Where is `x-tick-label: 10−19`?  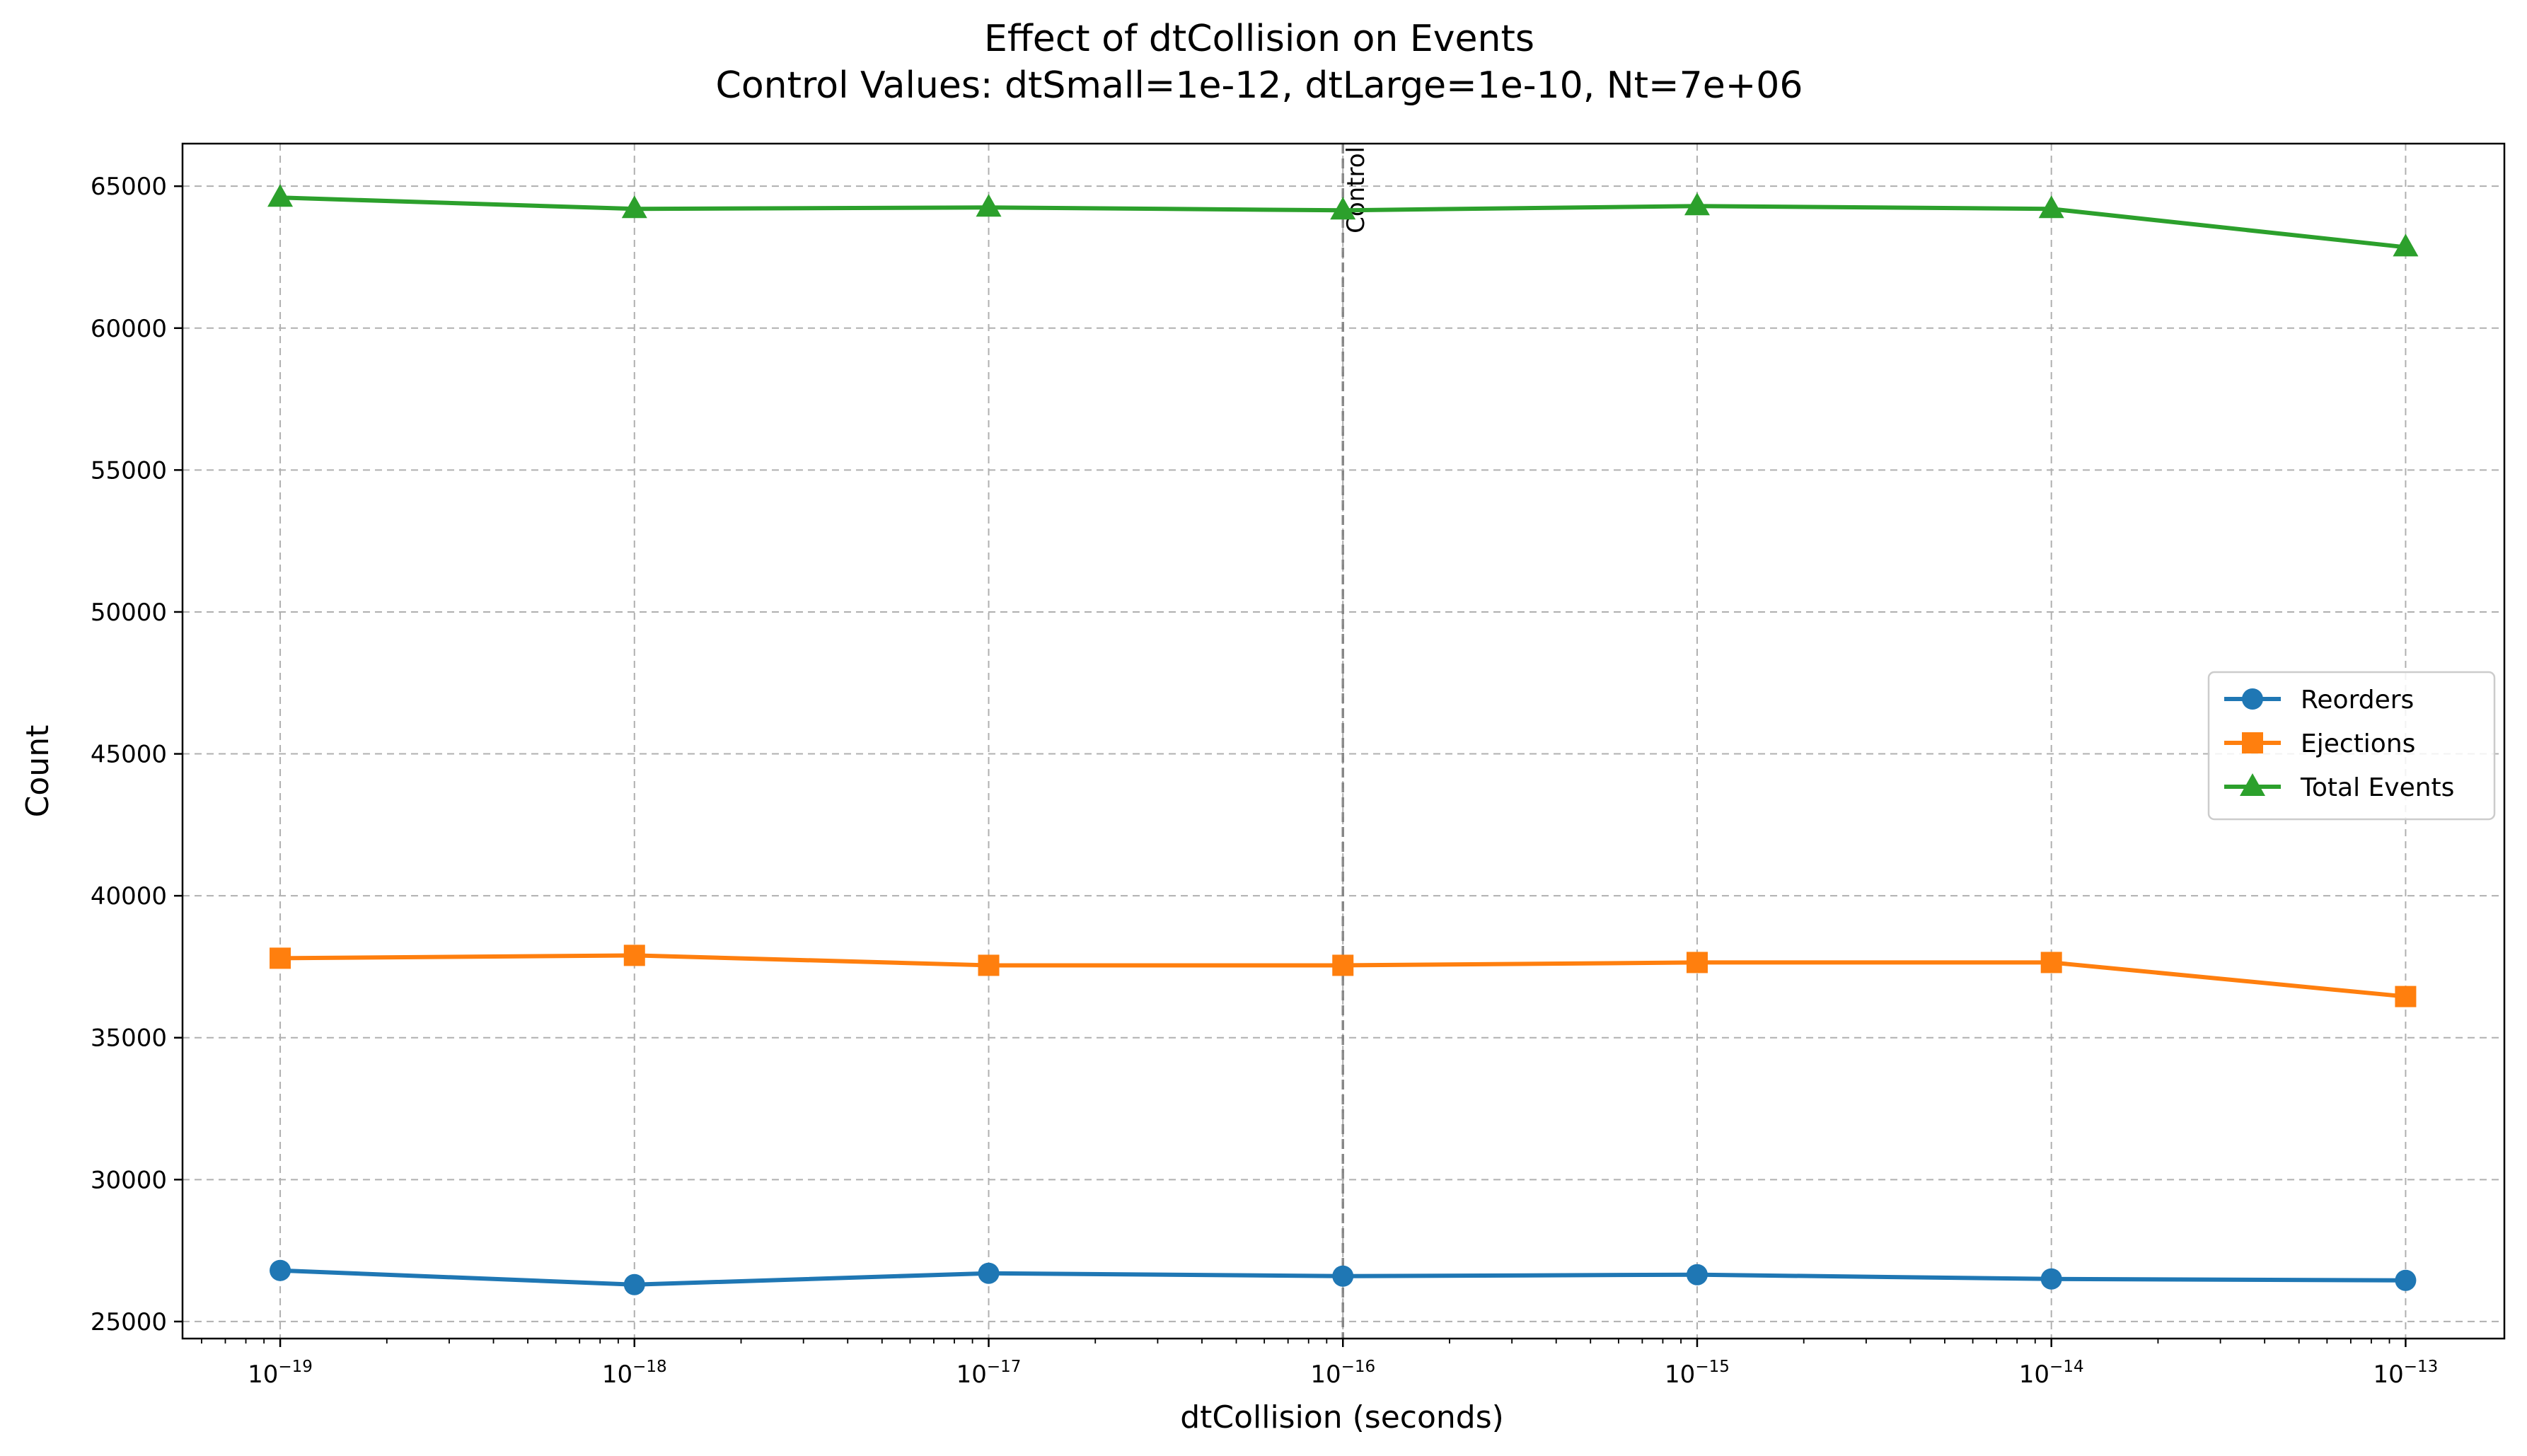 x-tick-label: 10−19 is located at coordinates (280, 1373).